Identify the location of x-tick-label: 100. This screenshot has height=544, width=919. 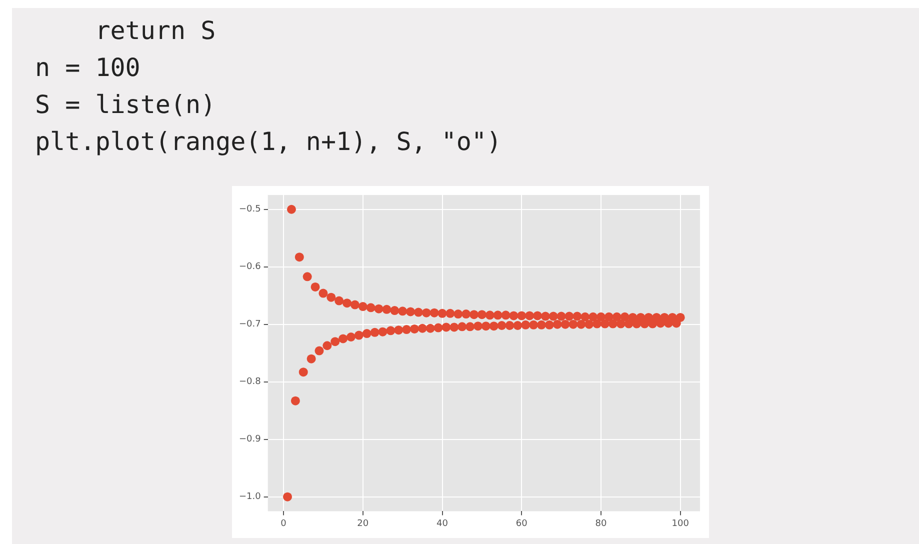
(681, 523).